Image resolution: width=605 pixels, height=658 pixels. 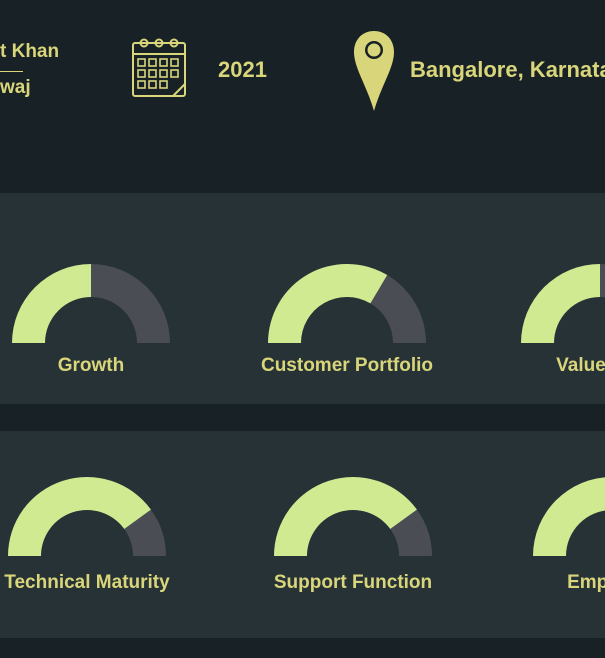 I want to click on gauge-label-growth: Growth, so click(x=91, y=365).